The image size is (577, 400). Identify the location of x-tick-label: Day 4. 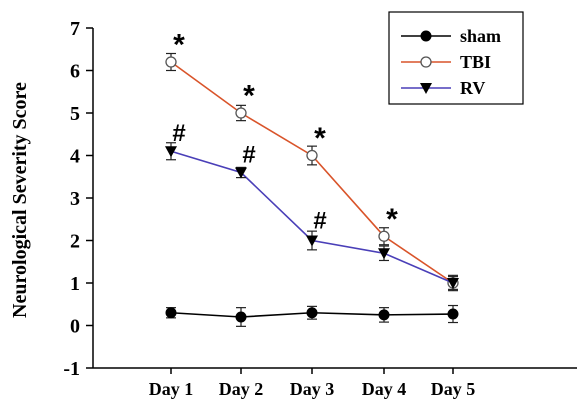
(384, 389).